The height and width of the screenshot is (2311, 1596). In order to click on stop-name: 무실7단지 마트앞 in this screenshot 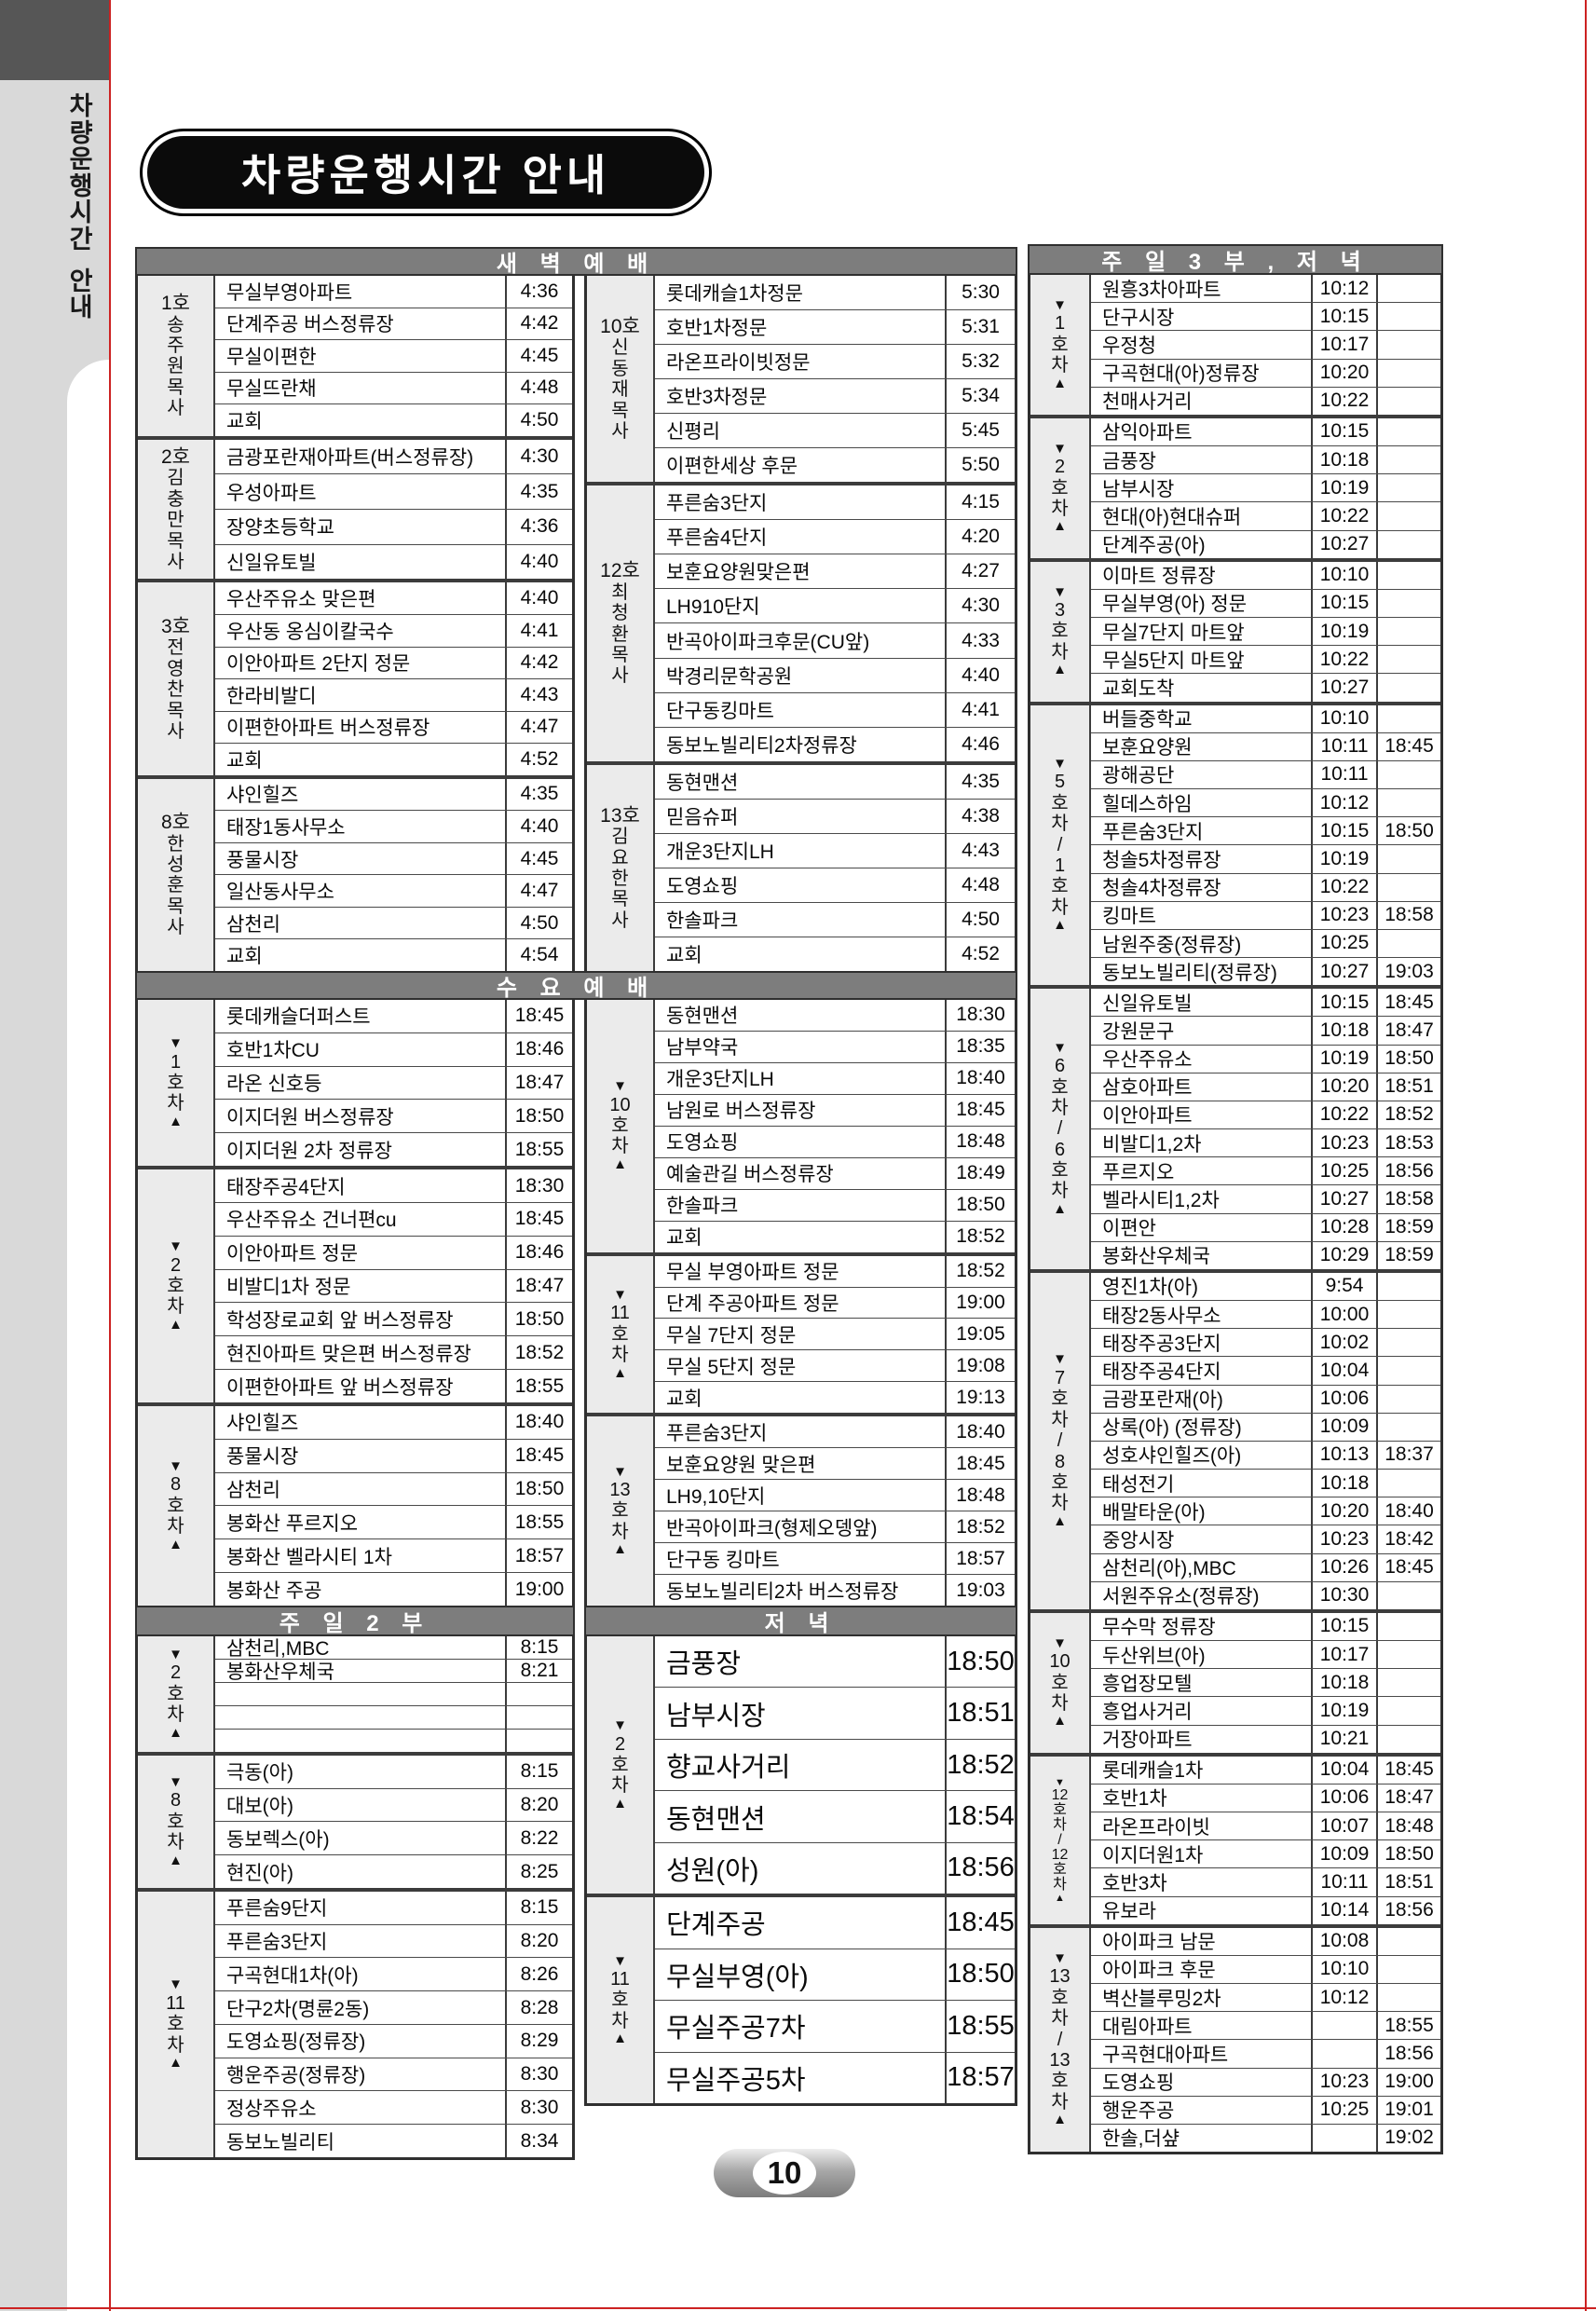, I will do `click(1173, 633)`.